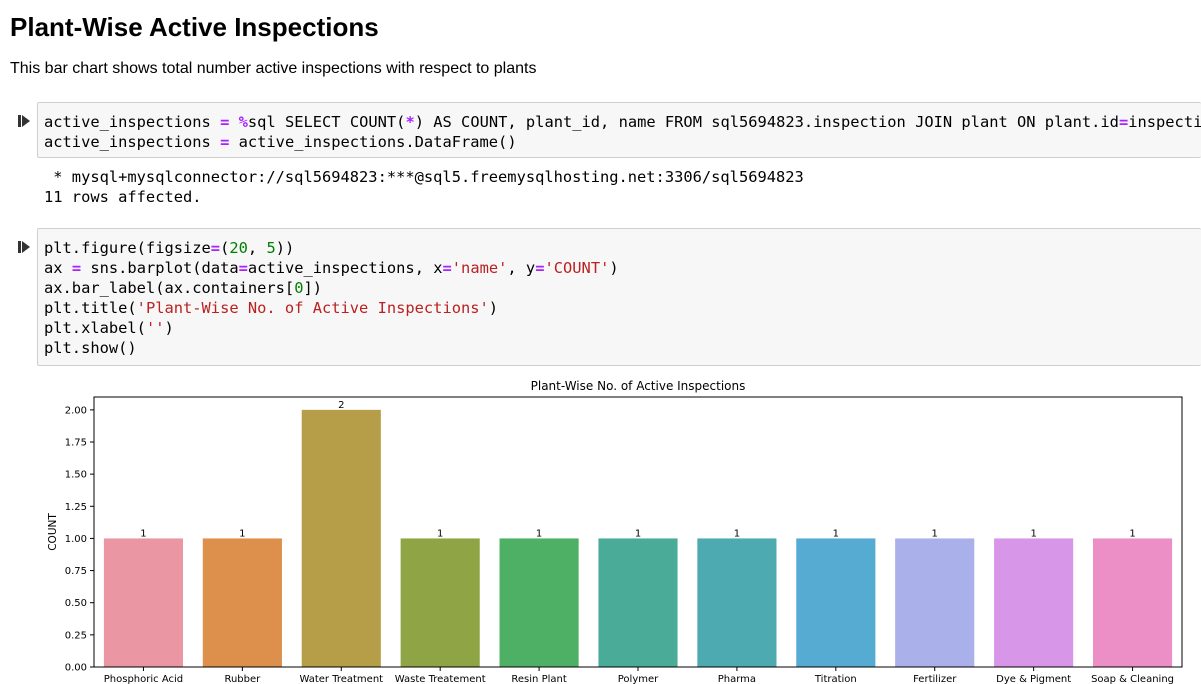 The height and width of the screenshot is (684, 1201). Describe the element at coordinates (76, 507) in the screenshot. I see `y-tick-label: 1.25` at that location.